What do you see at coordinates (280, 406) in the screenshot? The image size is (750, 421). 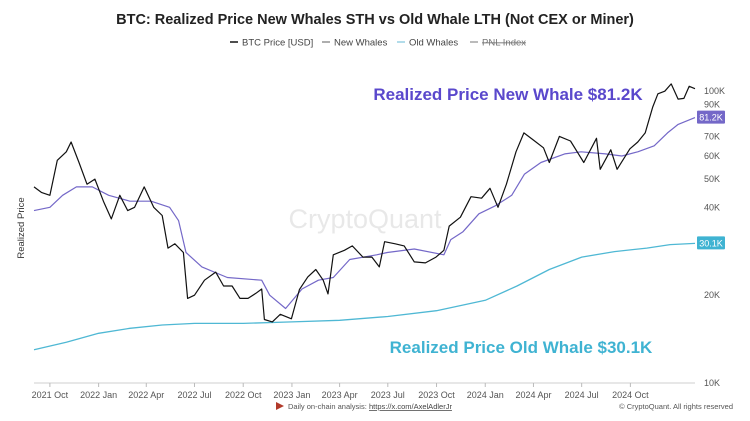 I see `play-icon` at bounding box center [280, 406].